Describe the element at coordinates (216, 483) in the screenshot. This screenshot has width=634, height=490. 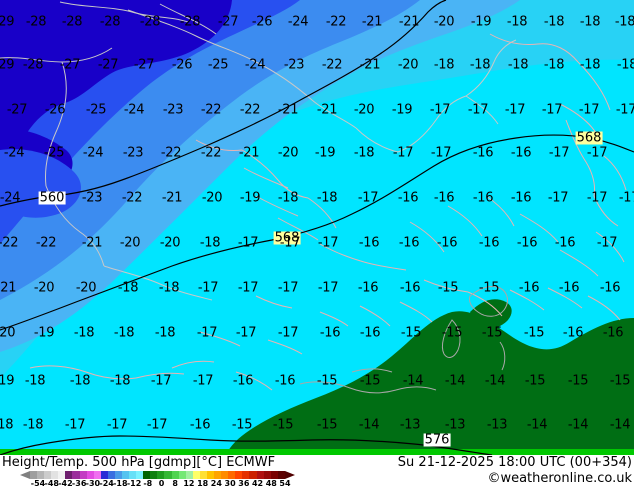
I see `color-scale-tick-label: 24` at that location.